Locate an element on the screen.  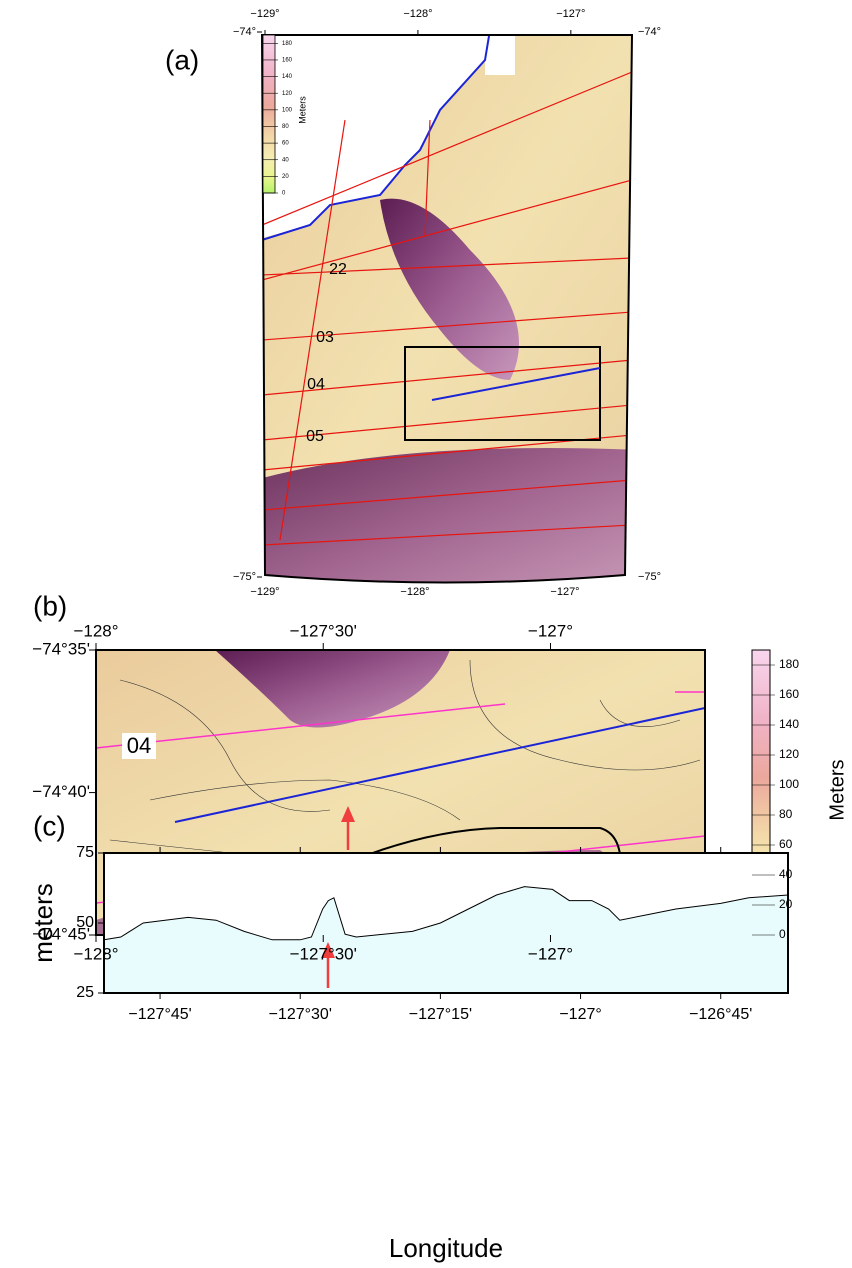
x-tick-label: −127°45' is located at coordinates (159, 1014).